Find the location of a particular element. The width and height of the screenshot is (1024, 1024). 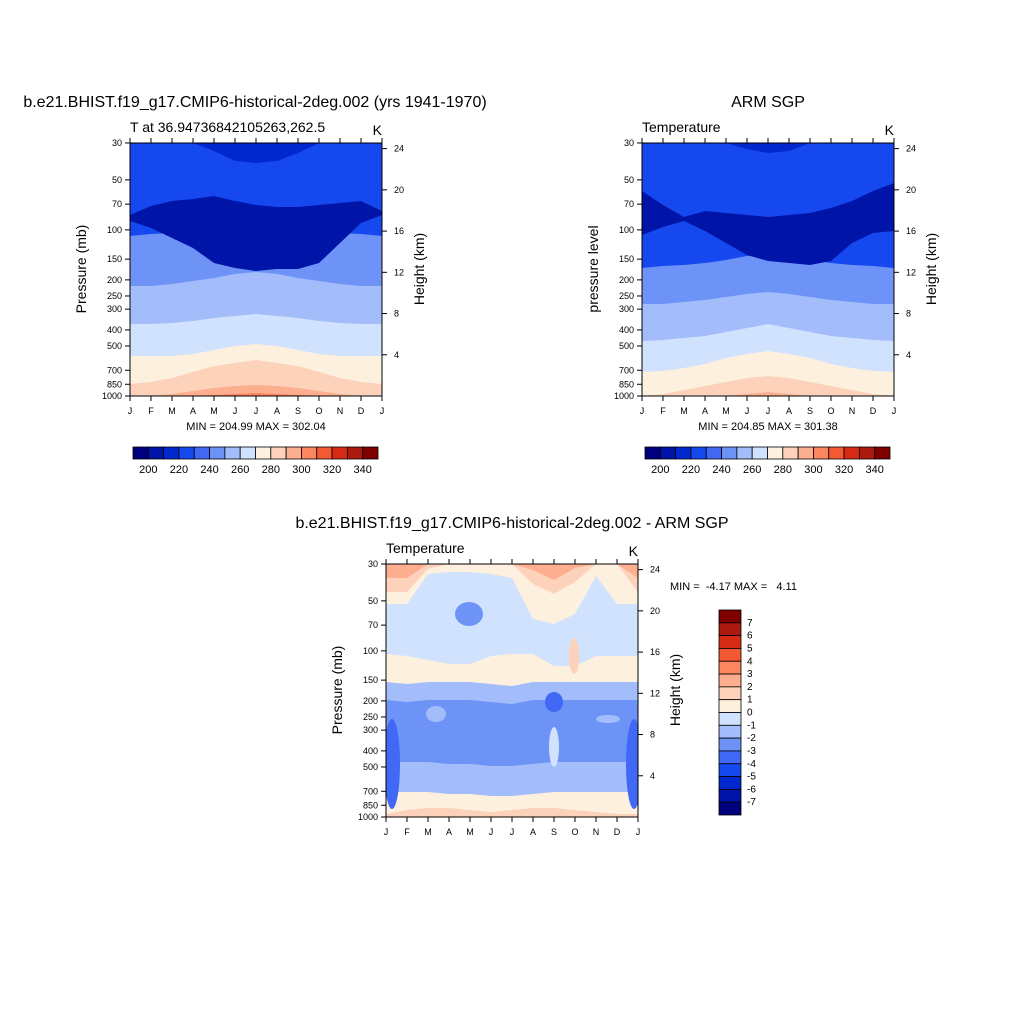

model-ytick-label: 30 is located at coordinates (117, 143).